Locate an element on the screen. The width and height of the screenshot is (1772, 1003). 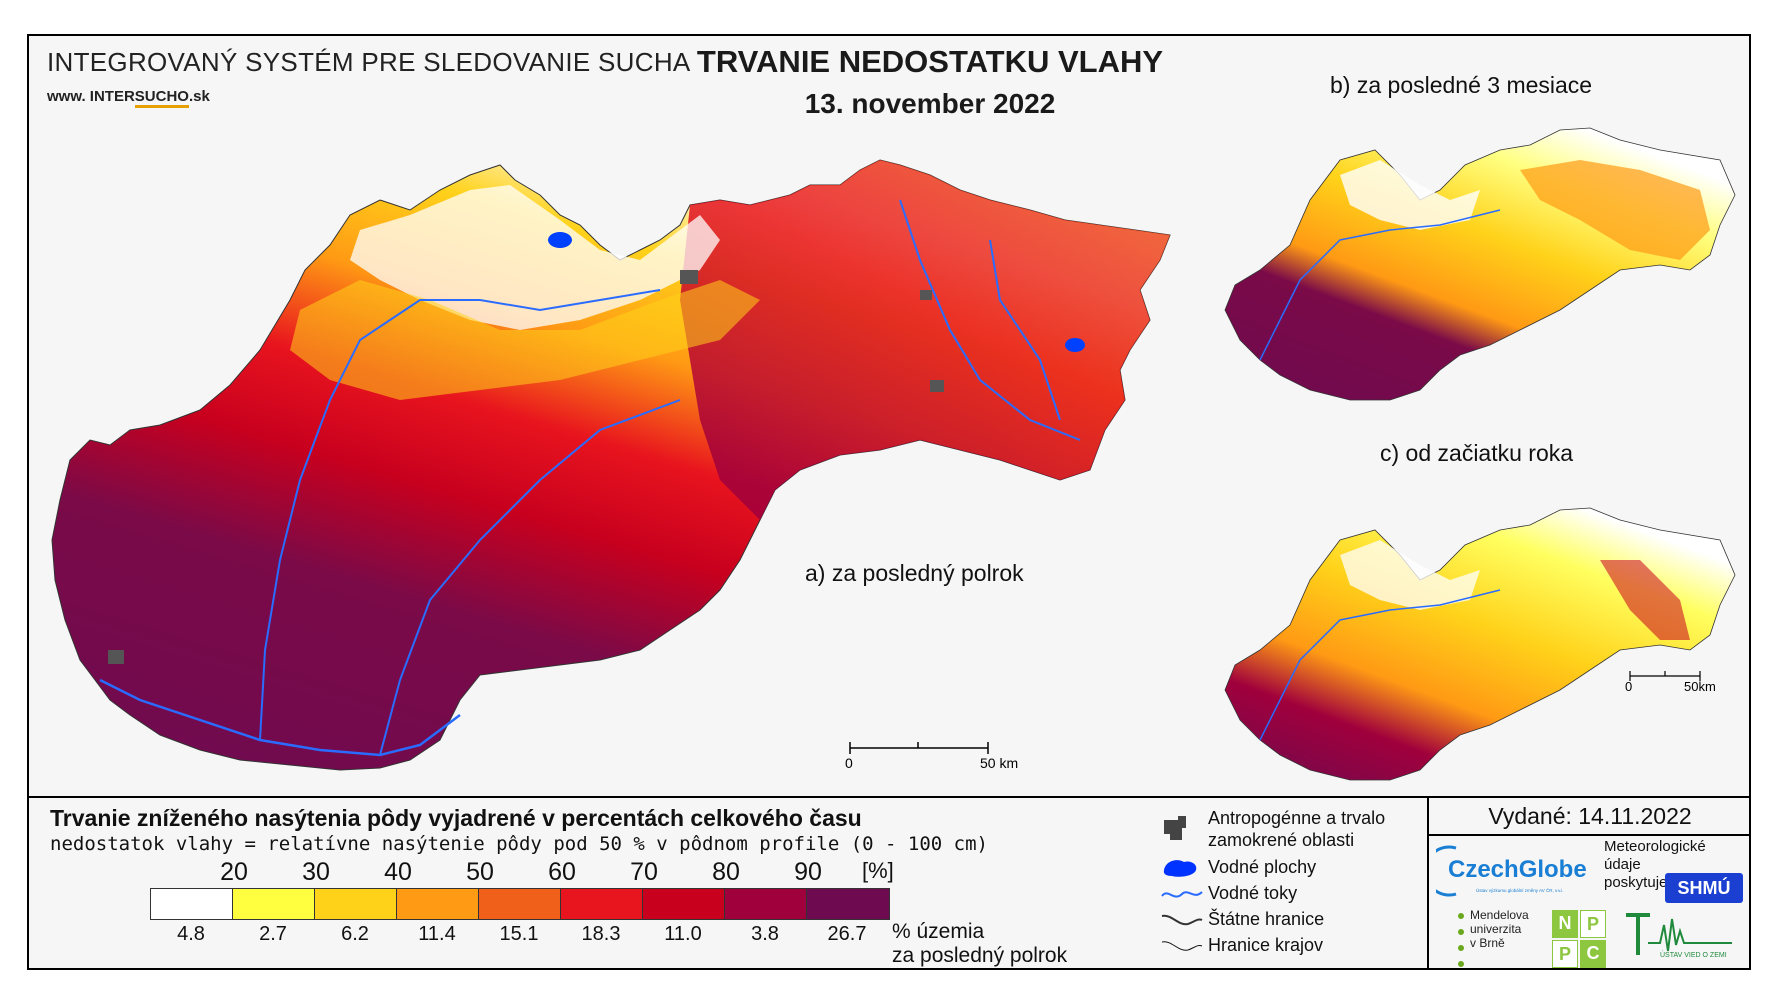
map-b-label: b) za posledné 3 mesiace is located at coordinates (1461, 85).